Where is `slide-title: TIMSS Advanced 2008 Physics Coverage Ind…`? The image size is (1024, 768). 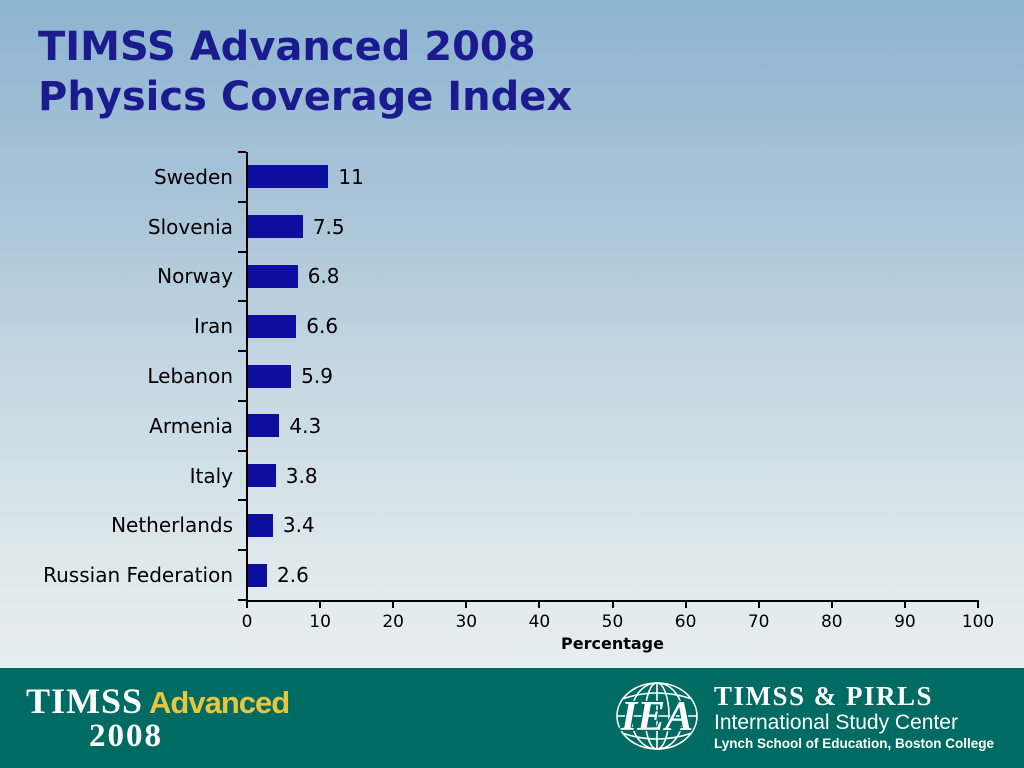 slide-title: TIMSS Advanced 2008 Physics Coverage Ind… is located at coordinates (305, 72).